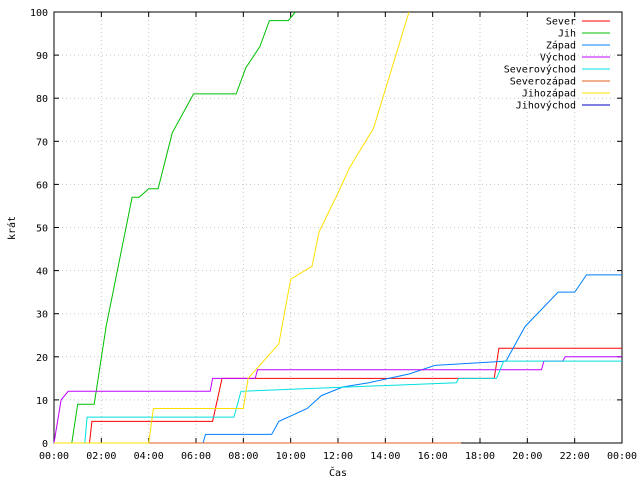  I want to click on y-tick-label: 30, so click(42, 315).